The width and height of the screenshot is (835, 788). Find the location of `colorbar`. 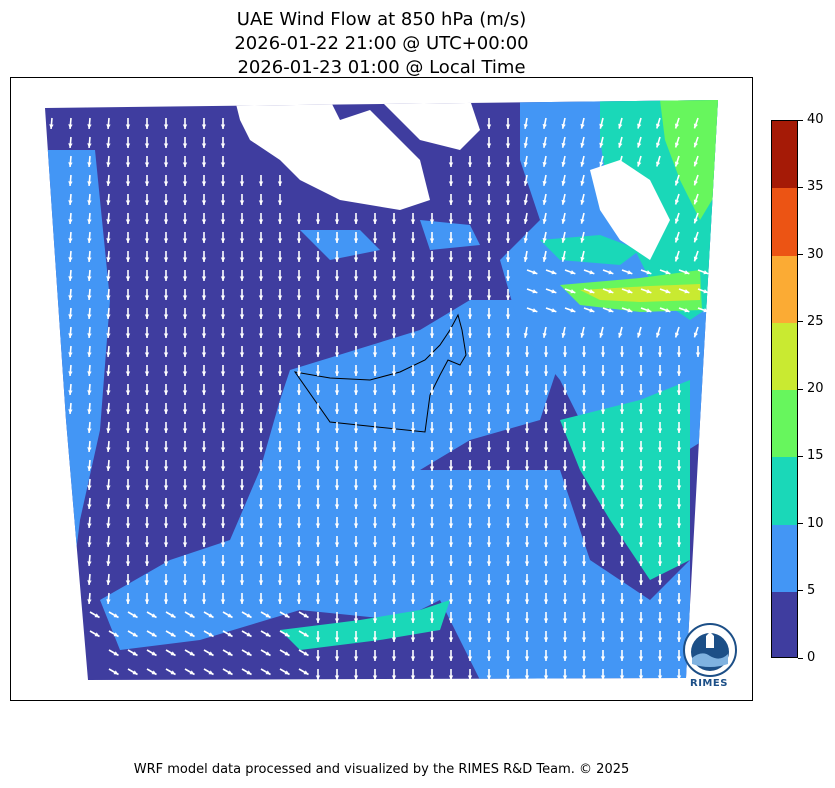

colorbar is located at coordinates (784, 389).